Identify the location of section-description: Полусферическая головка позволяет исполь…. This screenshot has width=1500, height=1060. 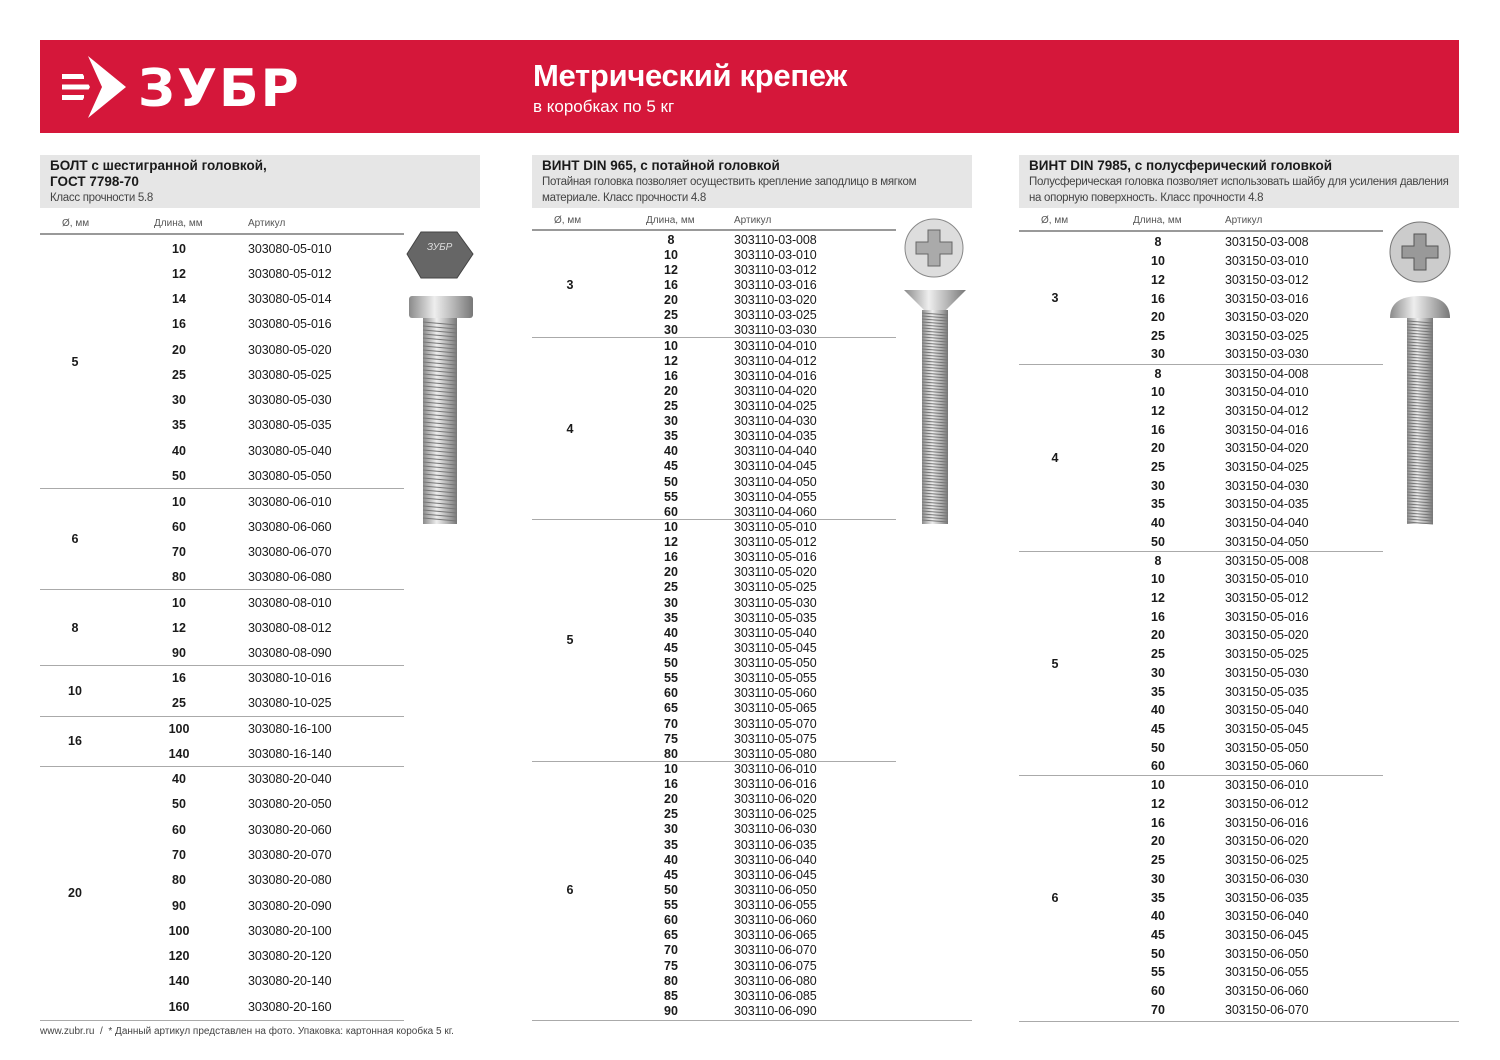
(1239, 190).